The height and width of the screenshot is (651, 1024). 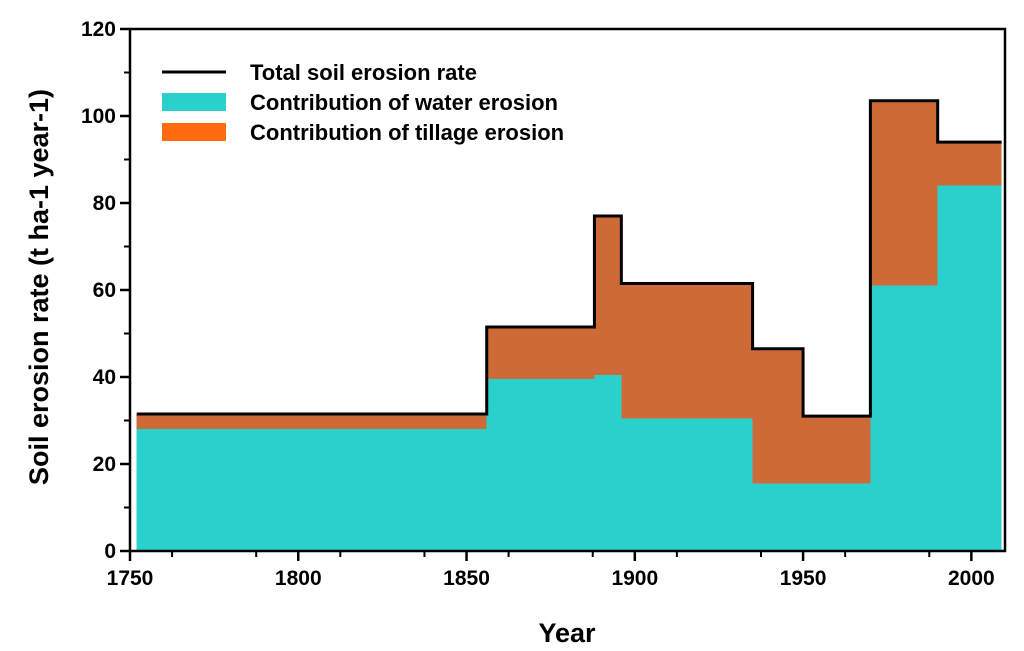 I want to click on x-tick-label: 1900, so click(x=634, y=578).